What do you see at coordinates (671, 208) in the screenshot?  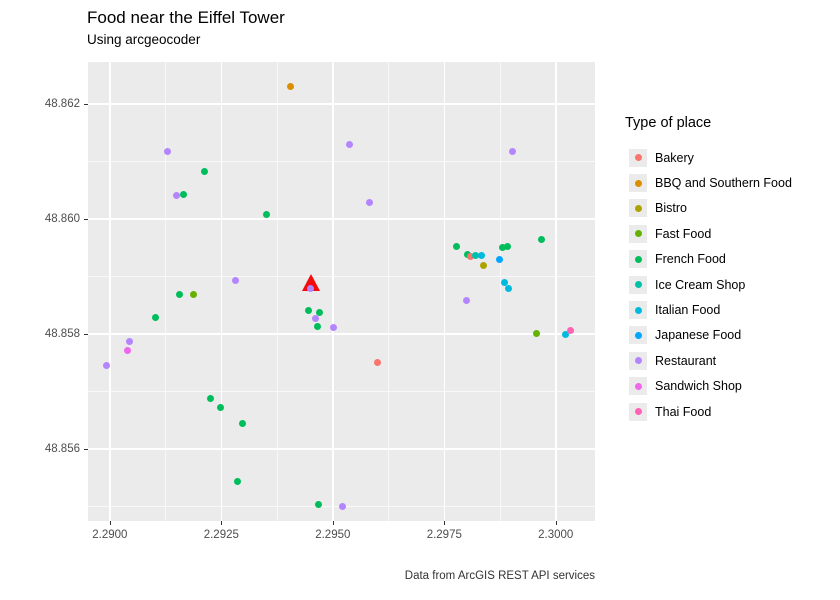 I see `legend-label: Bistro` at bounding box center [671, 208].